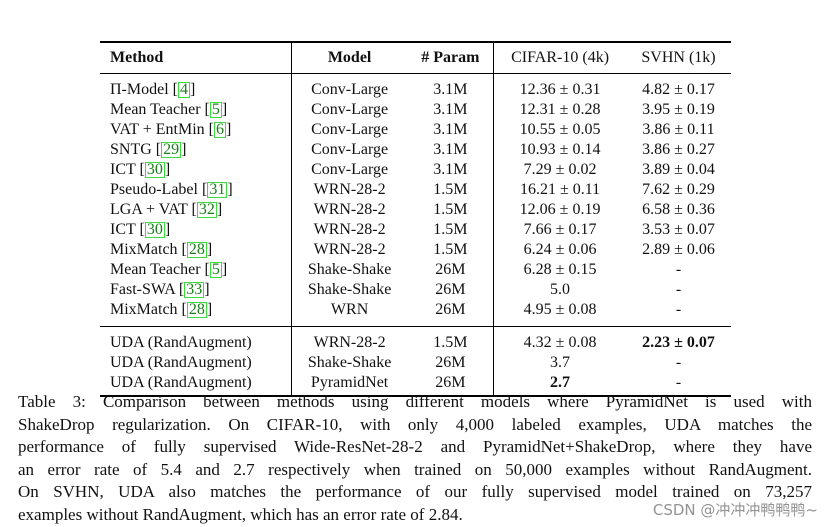  I want to click on cifar-cell: 6.24 ± 0.06, so click(560, 249).